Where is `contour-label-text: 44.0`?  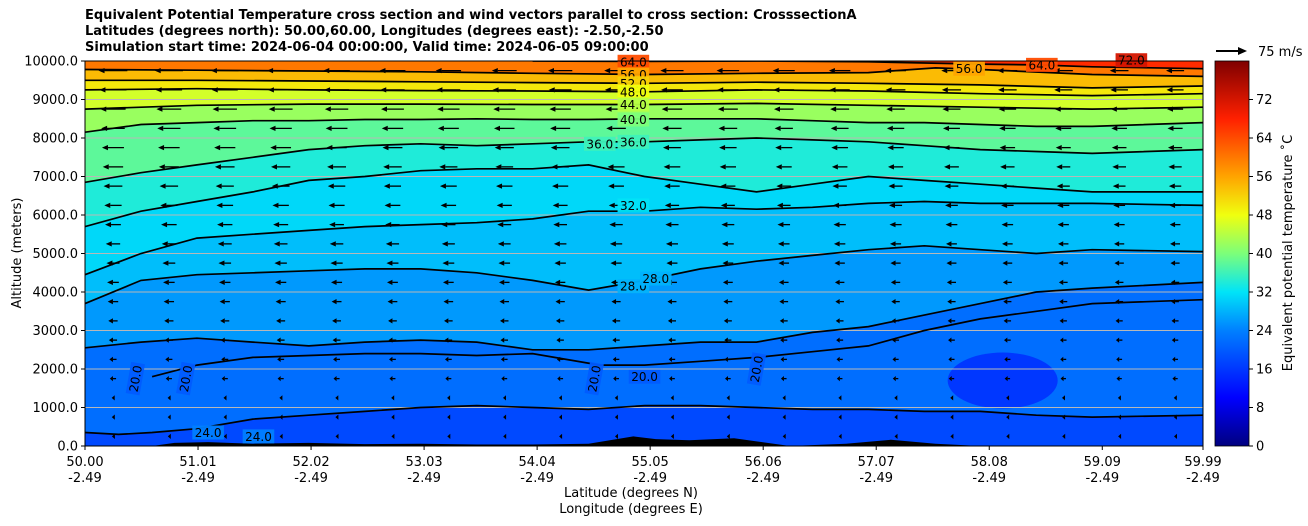 contour-label-text: 44.0 is located at coordinates (633, 105).